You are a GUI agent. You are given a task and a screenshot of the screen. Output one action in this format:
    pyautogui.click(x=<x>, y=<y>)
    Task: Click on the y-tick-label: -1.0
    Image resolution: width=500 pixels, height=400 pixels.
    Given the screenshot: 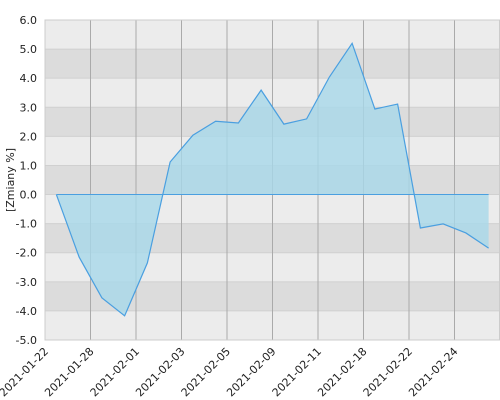 What is the action you would take?
    pyautogui.click(x=26, y=224)
    